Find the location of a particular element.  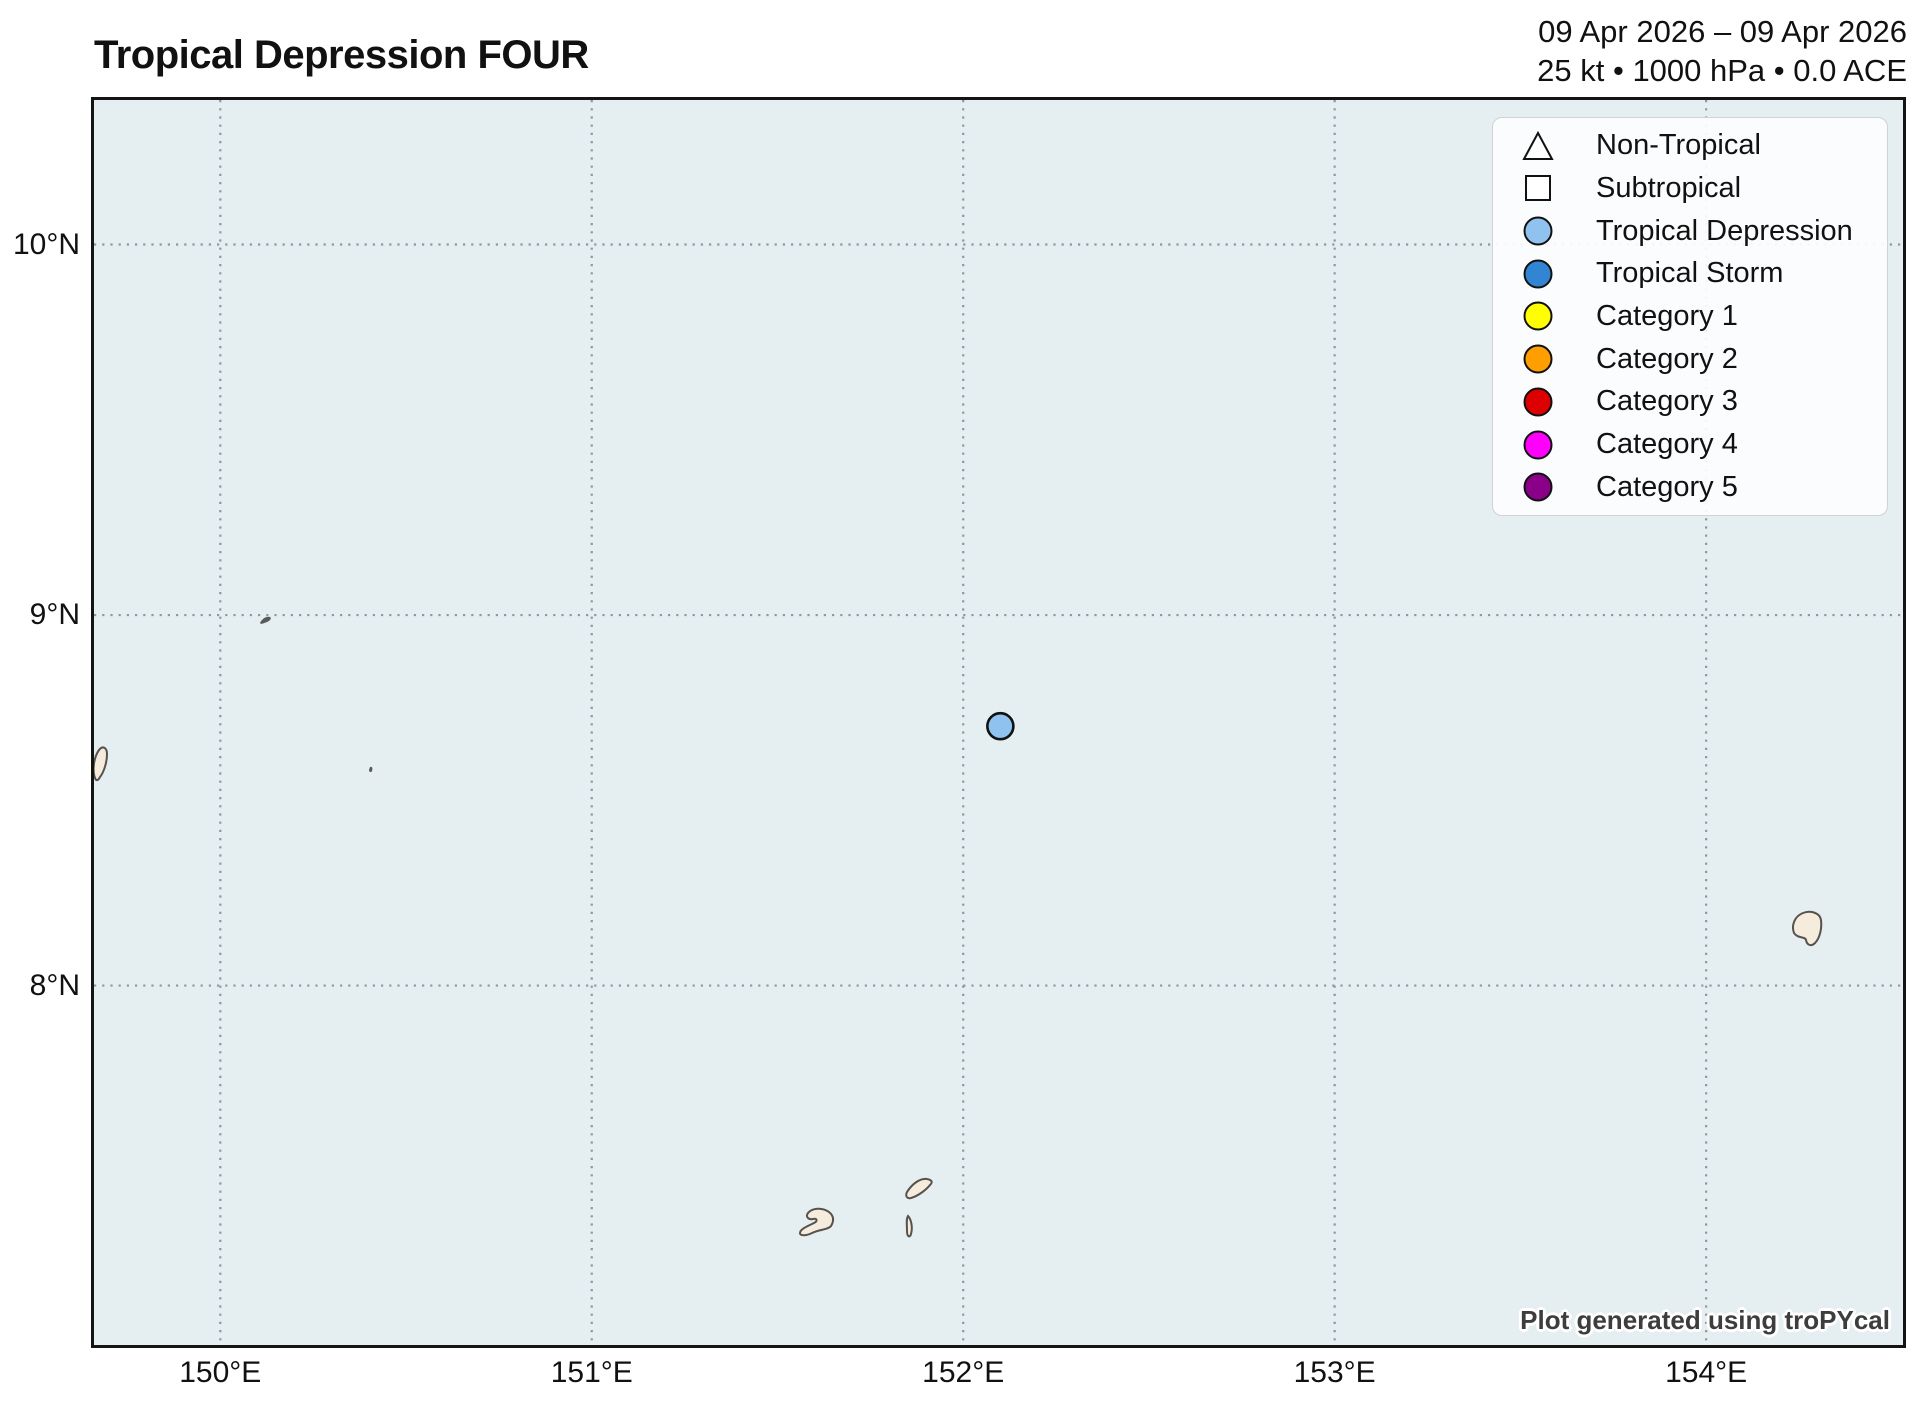

legend-item-label: Category 3 is located at coordinates (1667, 401).